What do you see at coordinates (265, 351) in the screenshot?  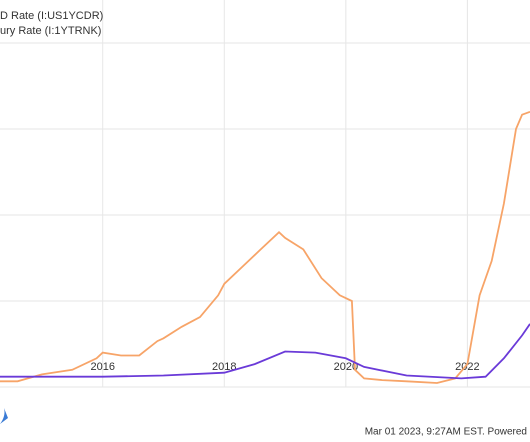 I see `series-line` at bounding box center [265, 351].